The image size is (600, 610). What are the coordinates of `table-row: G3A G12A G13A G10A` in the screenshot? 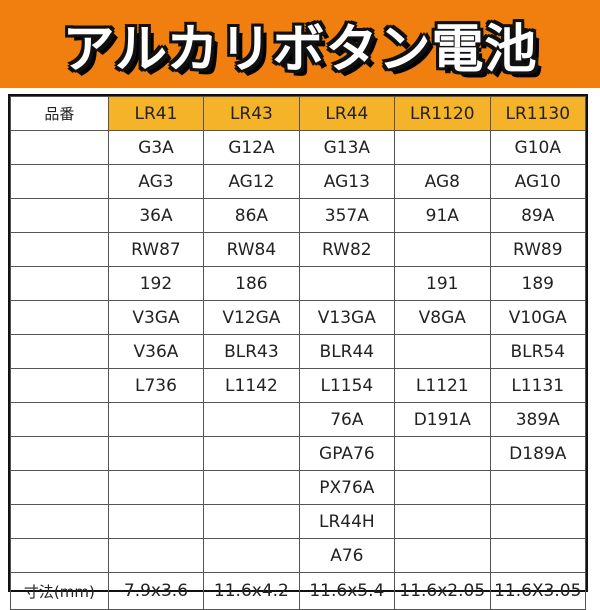 It's located at (298, 147).